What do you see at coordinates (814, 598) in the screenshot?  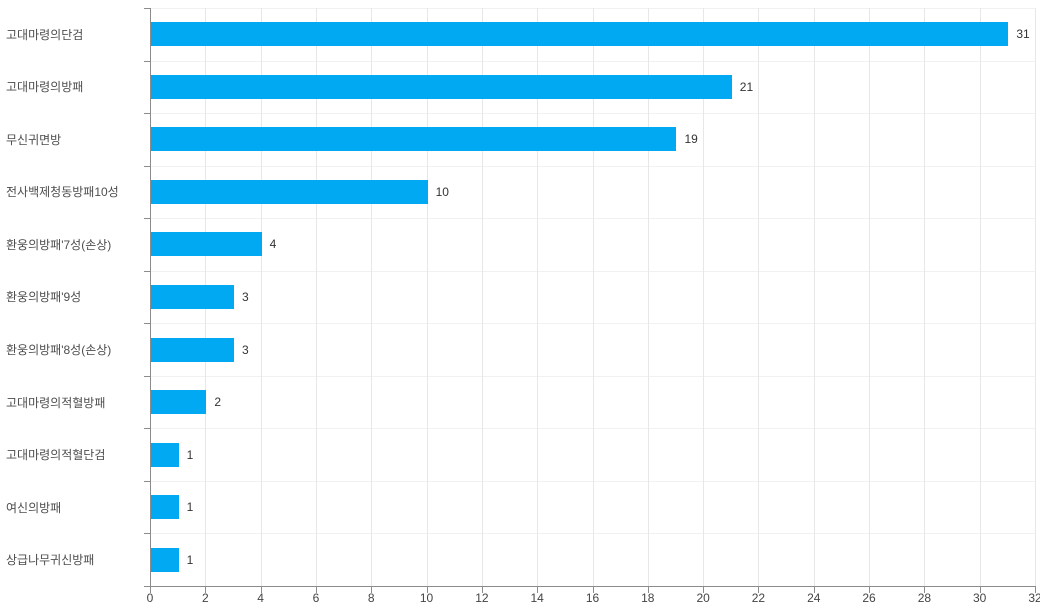 I see `x-tick-label: 24` at bounding box center [814, 598].